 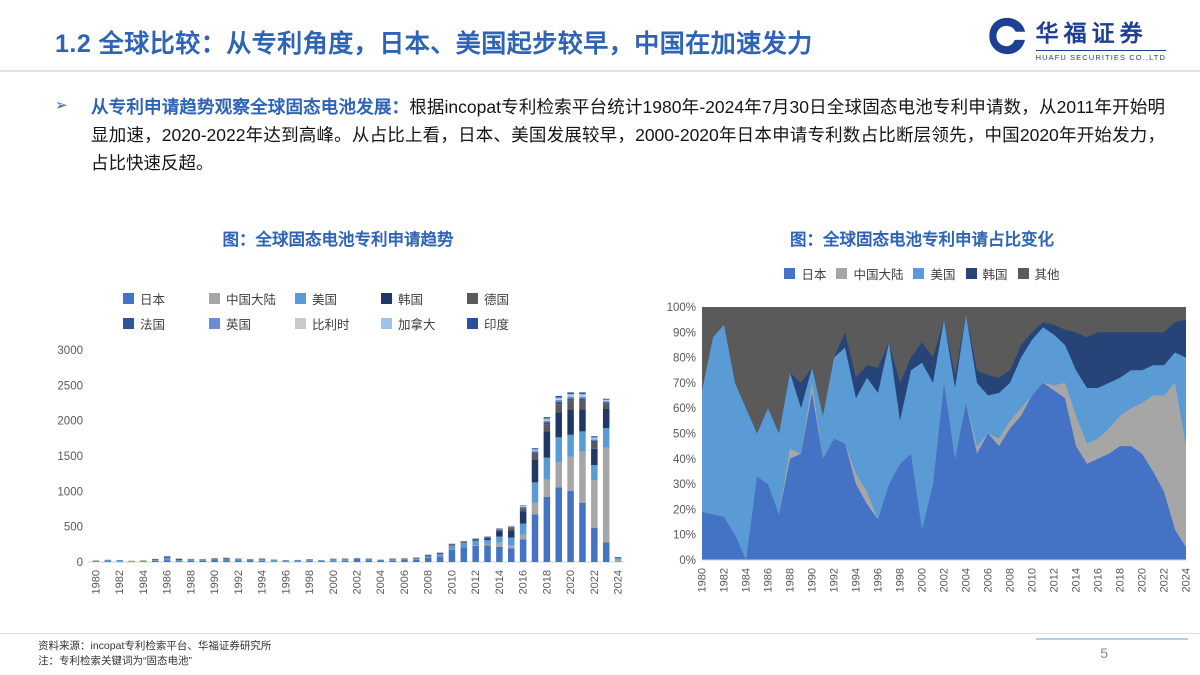 I want to click on svg-text: 90%, so click(x=684, y=333).